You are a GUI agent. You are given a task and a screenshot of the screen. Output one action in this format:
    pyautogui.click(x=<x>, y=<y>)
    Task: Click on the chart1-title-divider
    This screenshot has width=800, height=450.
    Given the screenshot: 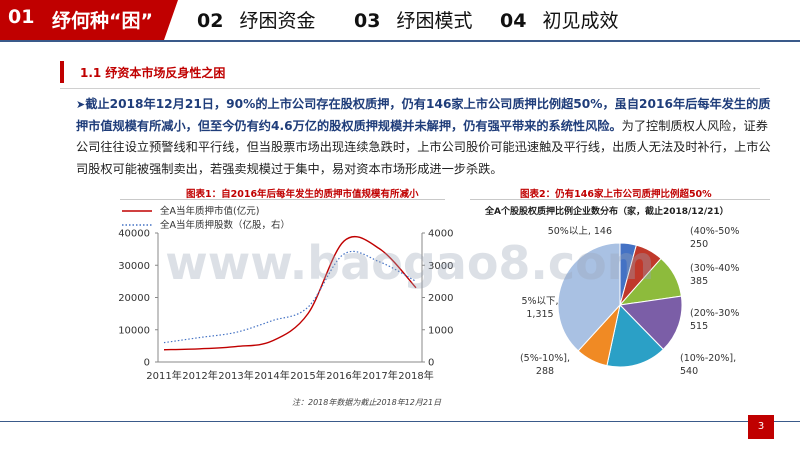 What is the action you would take?
    pyautogui.click(x=282, y=199)
    